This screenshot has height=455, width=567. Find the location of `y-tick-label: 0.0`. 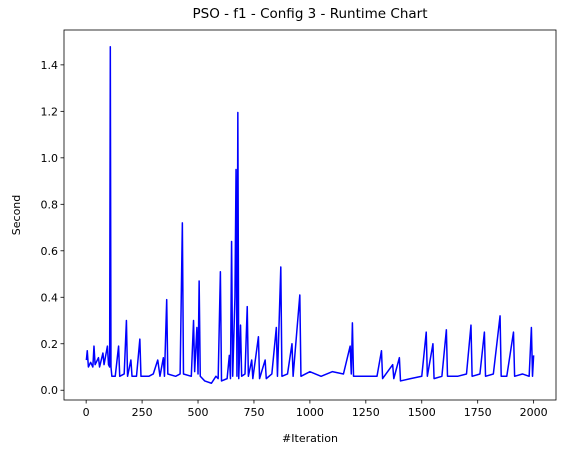

y-tick-label: 0.0 is located at coordinates (50, 390).